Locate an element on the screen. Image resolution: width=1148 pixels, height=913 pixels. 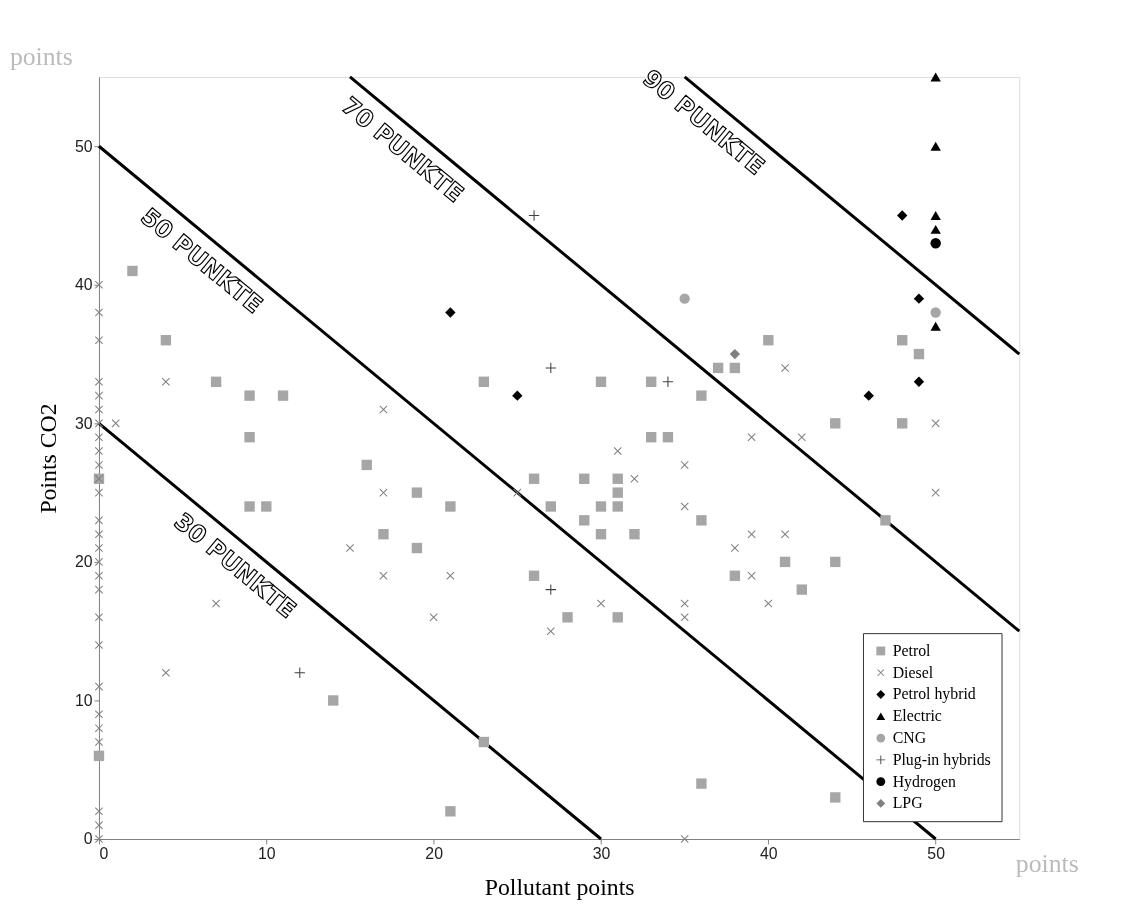
x-tick-label: 50 is located at coordinates (936, 854).